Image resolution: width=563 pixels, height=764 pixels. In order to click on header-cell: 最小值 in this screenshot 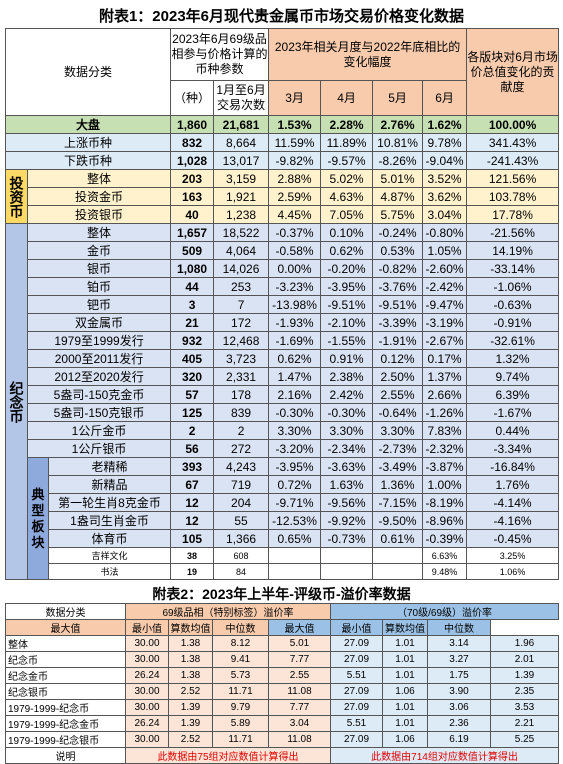, I will do `click(356, 627)`.